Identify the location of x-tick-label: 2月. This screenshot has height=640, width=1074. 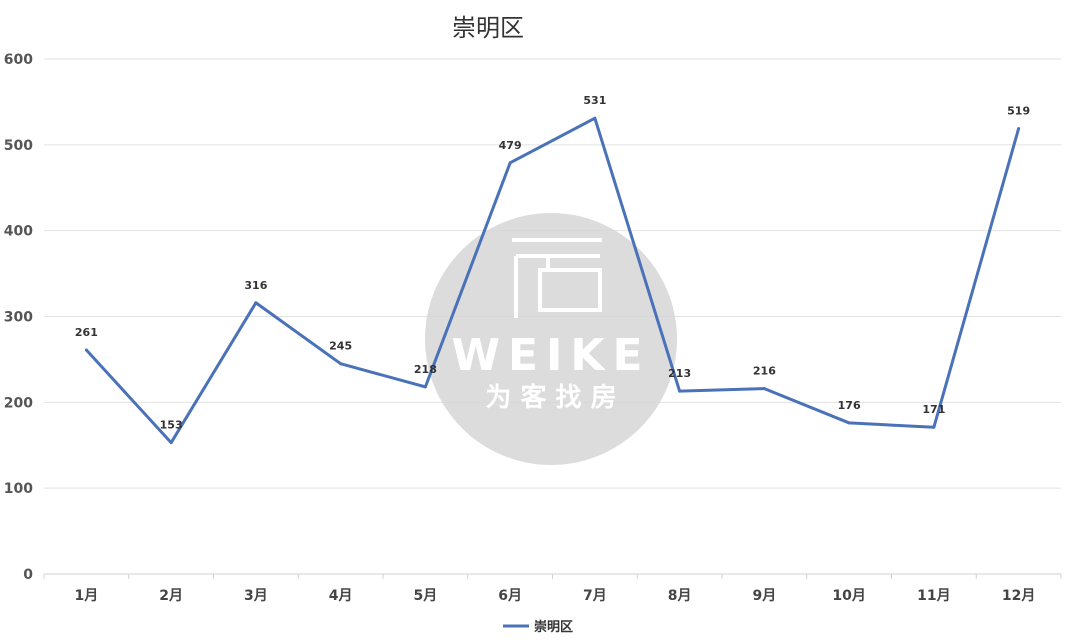
(171, 596).